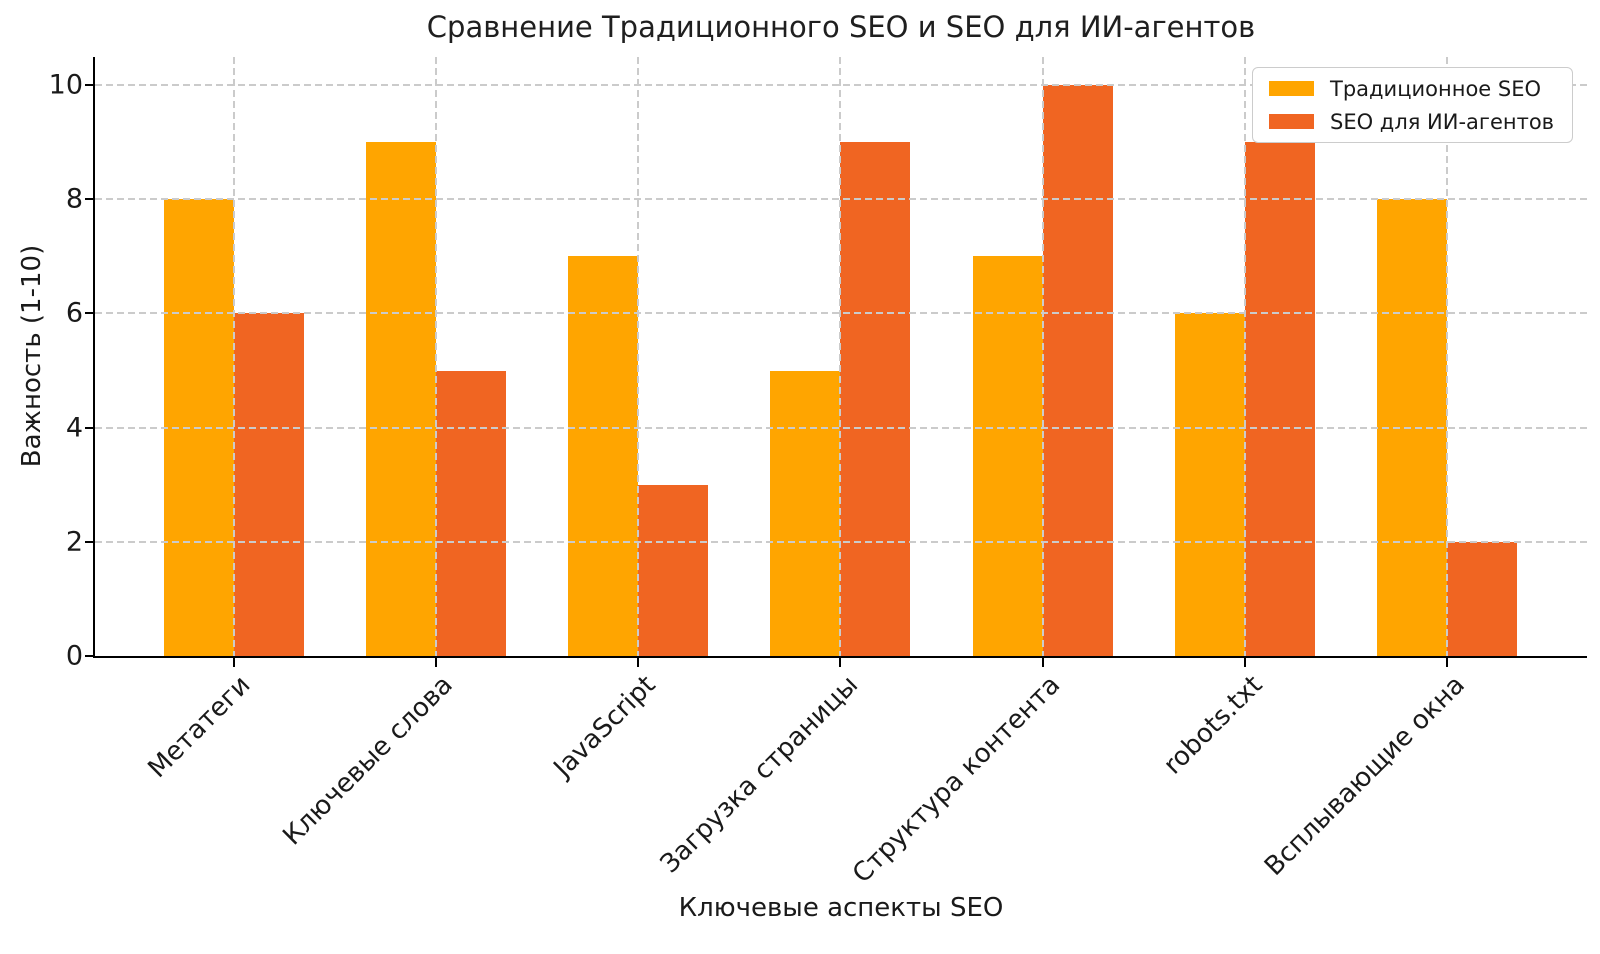  I want to click on legend-item: SEO для ИИ-агентов, so click(1412, 122).